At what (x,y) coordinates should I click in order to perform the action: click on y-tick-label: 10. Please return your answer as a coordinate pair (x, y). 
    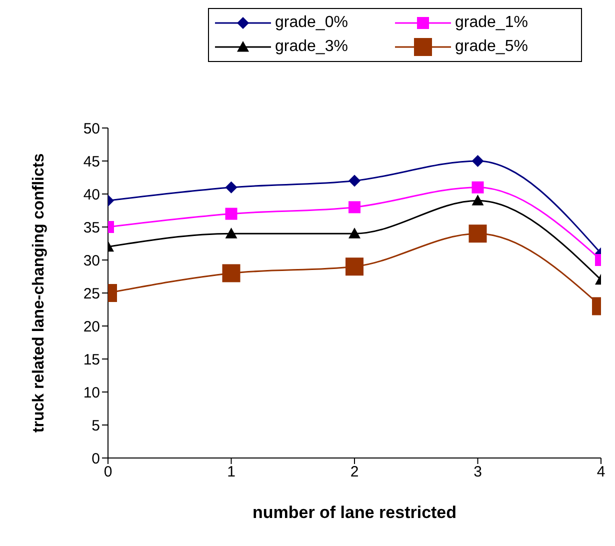
    Looking at the image, I should click on (91, 393).